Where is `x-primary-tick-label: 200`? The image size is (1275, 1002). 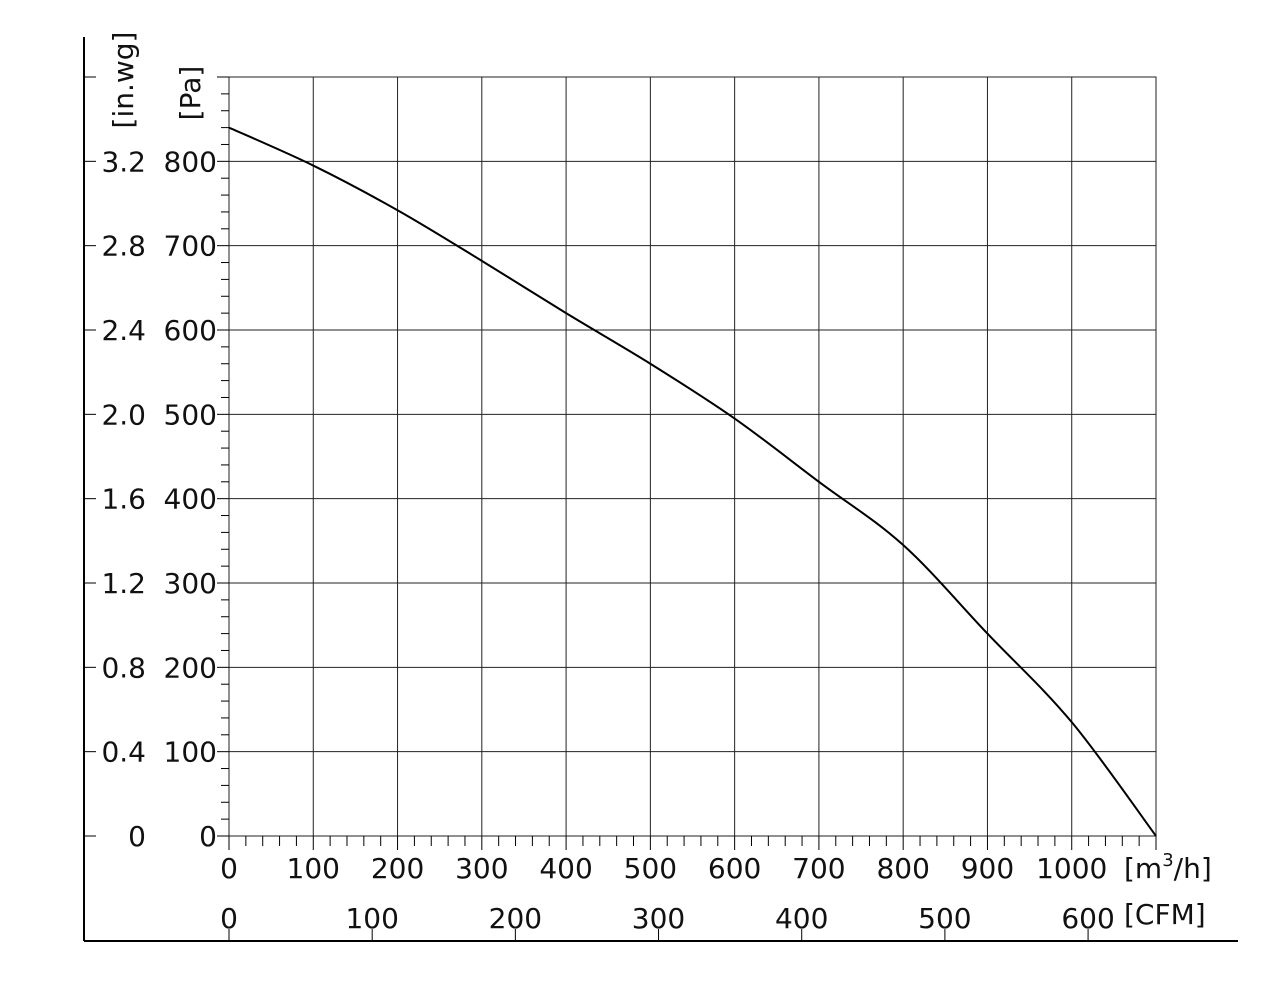 x-primary-tick-label: 200 is located at coordinates (397, 868).